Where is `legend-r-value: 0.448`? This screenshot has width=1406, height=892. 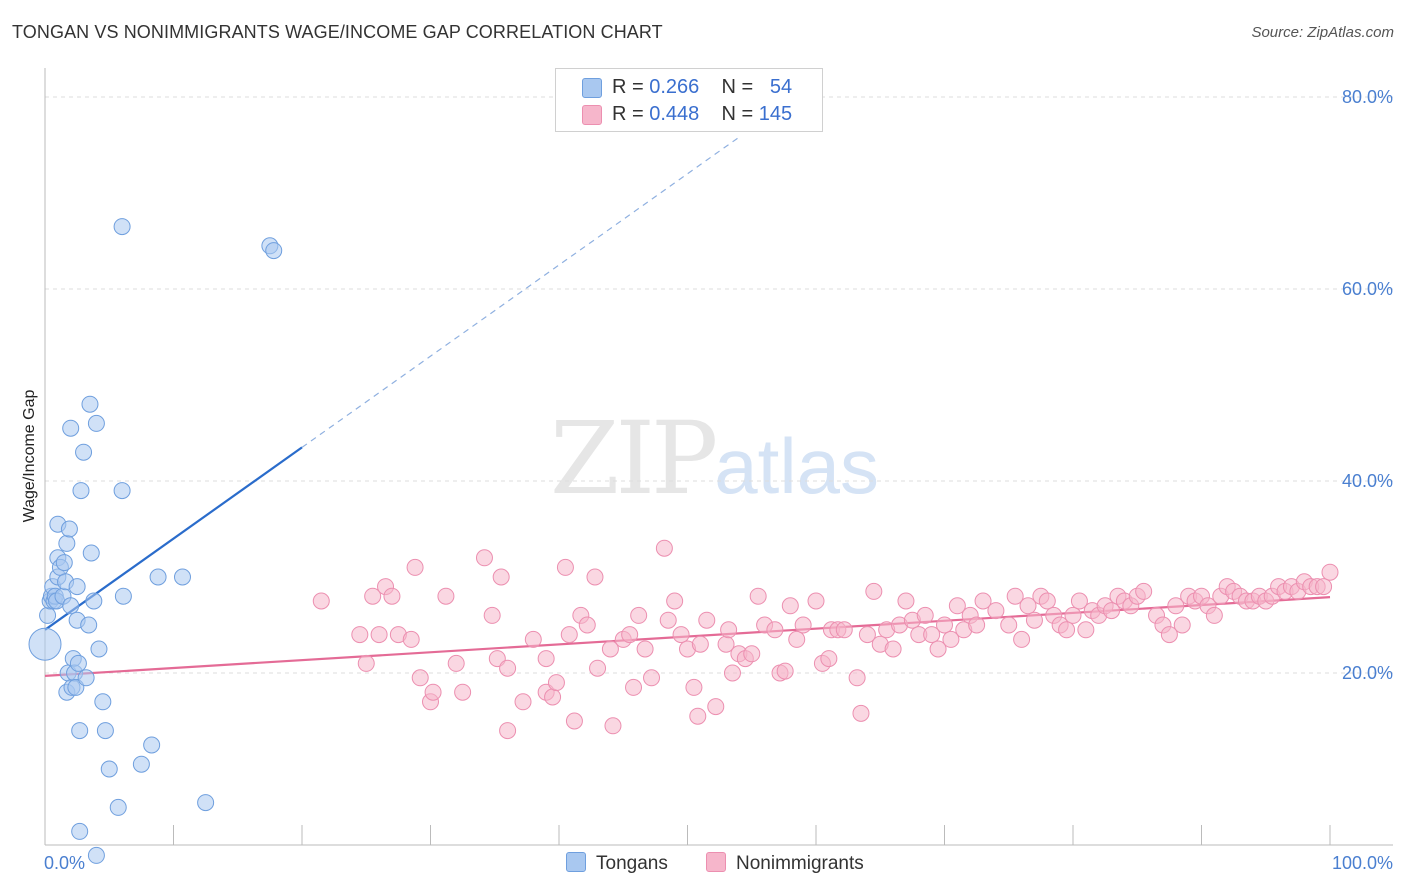 legend-r-value: 0.448 is located at coordinates (674, 114).